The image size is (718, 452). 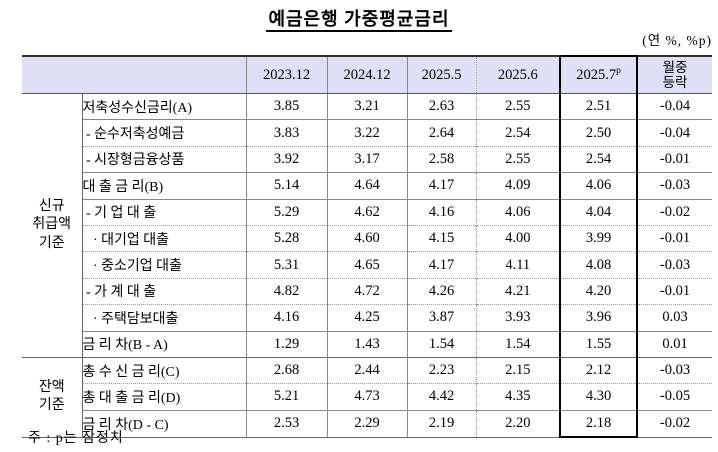 I want to click on value-cell: 3.83, so click(x=287, y=133).